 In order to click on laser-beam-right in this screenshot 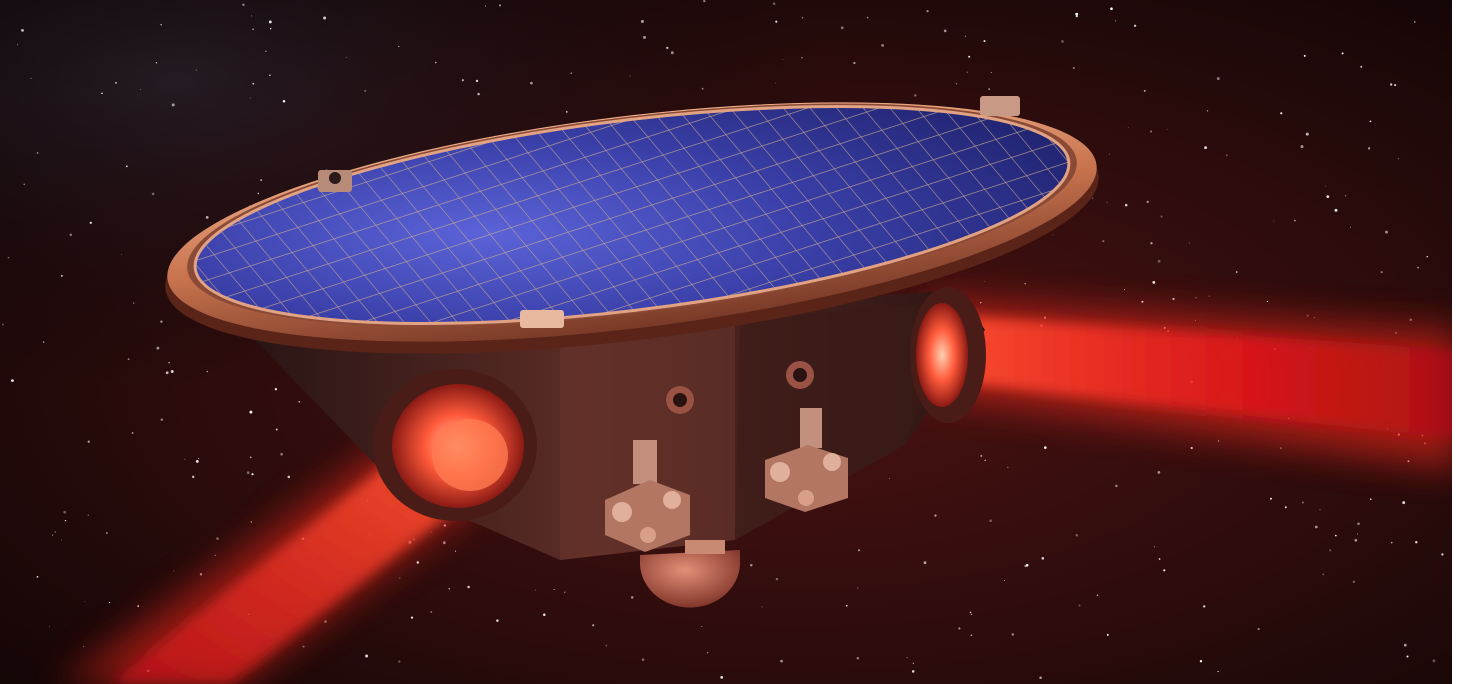, I will do `click(1195, 385)`.